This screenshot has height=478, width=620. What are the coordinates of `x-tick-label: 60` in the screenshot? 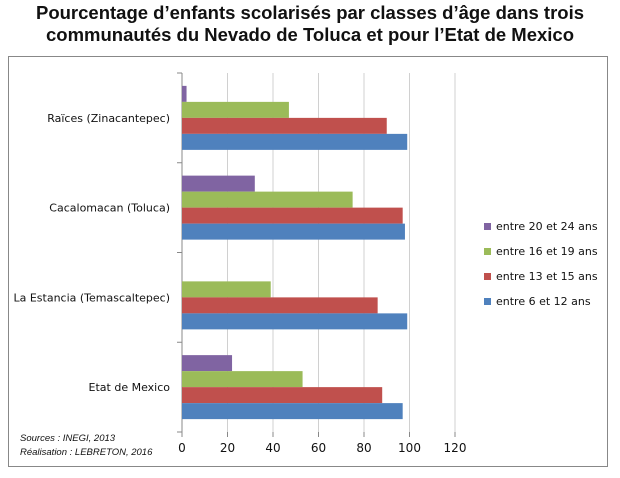 It's located at (318, 448).